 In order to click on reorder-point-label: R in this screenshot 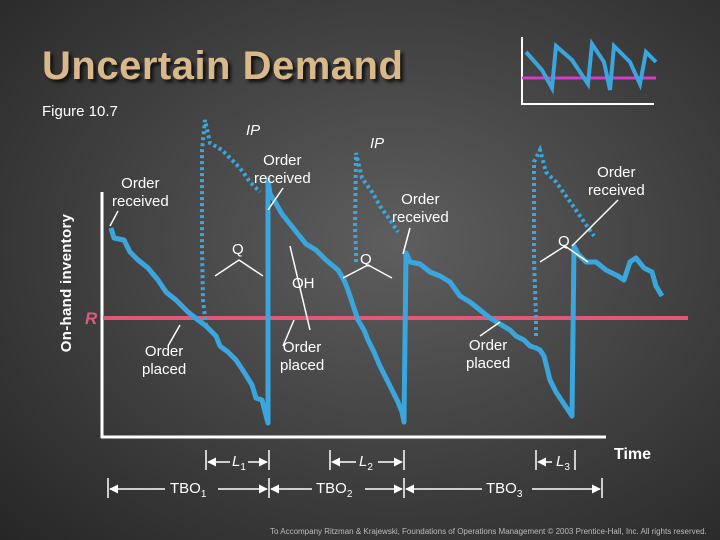, I will do `click(91, 318)`.